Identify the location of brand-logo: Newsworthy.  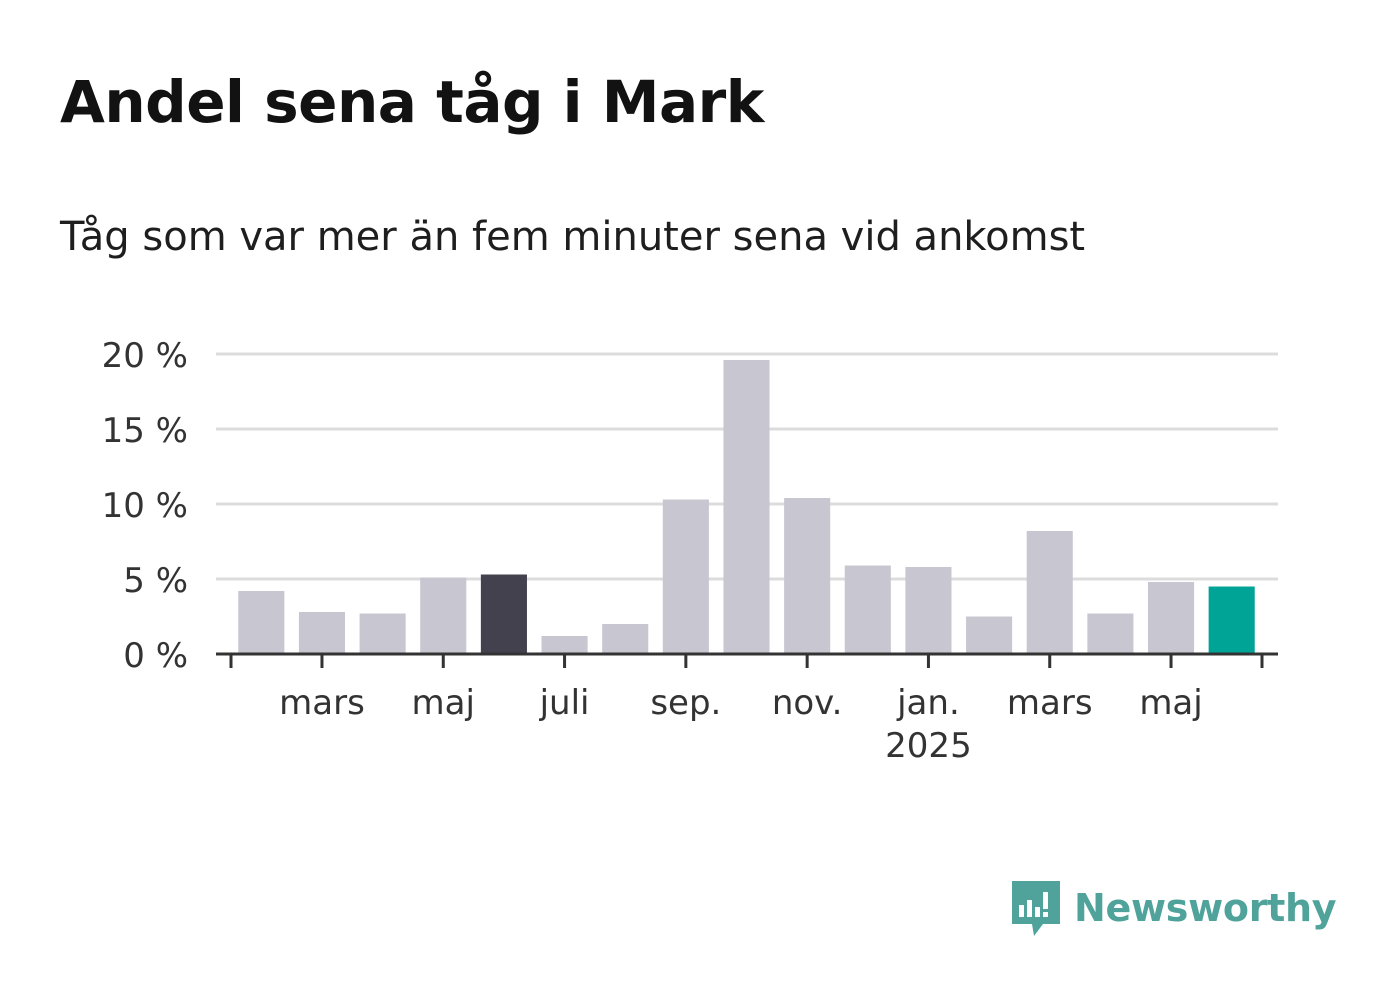
(1173, 908).